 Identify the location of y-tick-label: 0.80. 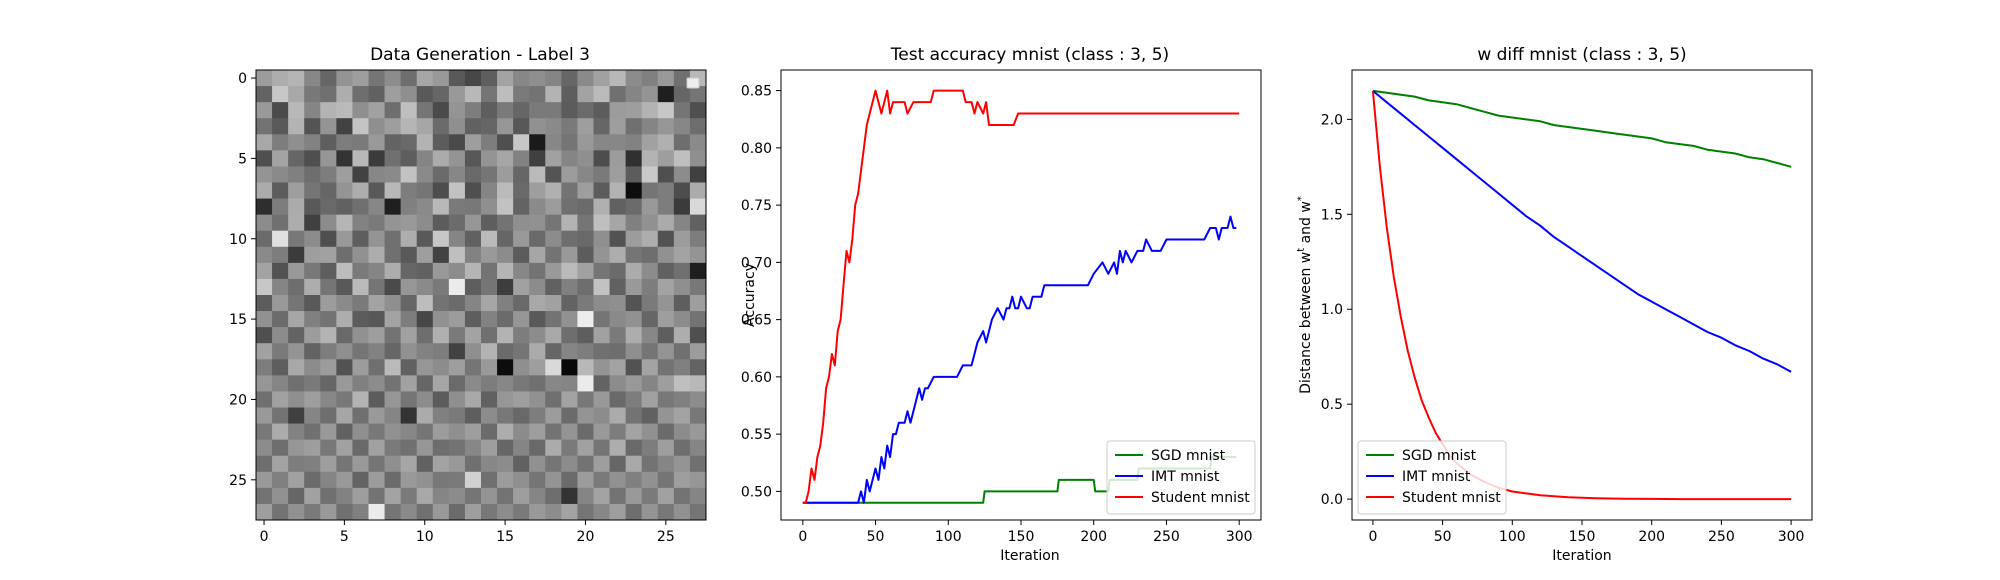
(756, 149).